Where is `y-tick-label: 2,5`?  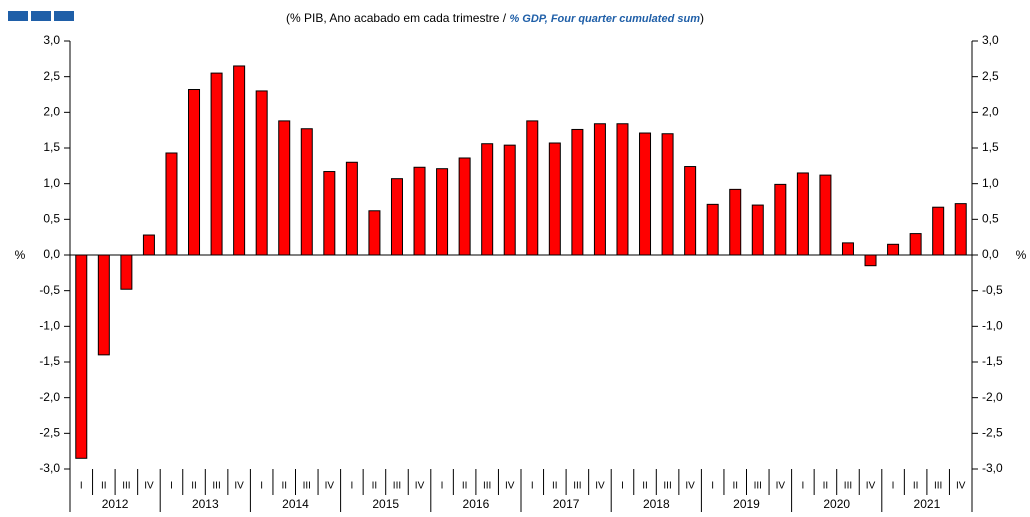 y-tick-label: 2,5 is located at coordinates (51, 76).